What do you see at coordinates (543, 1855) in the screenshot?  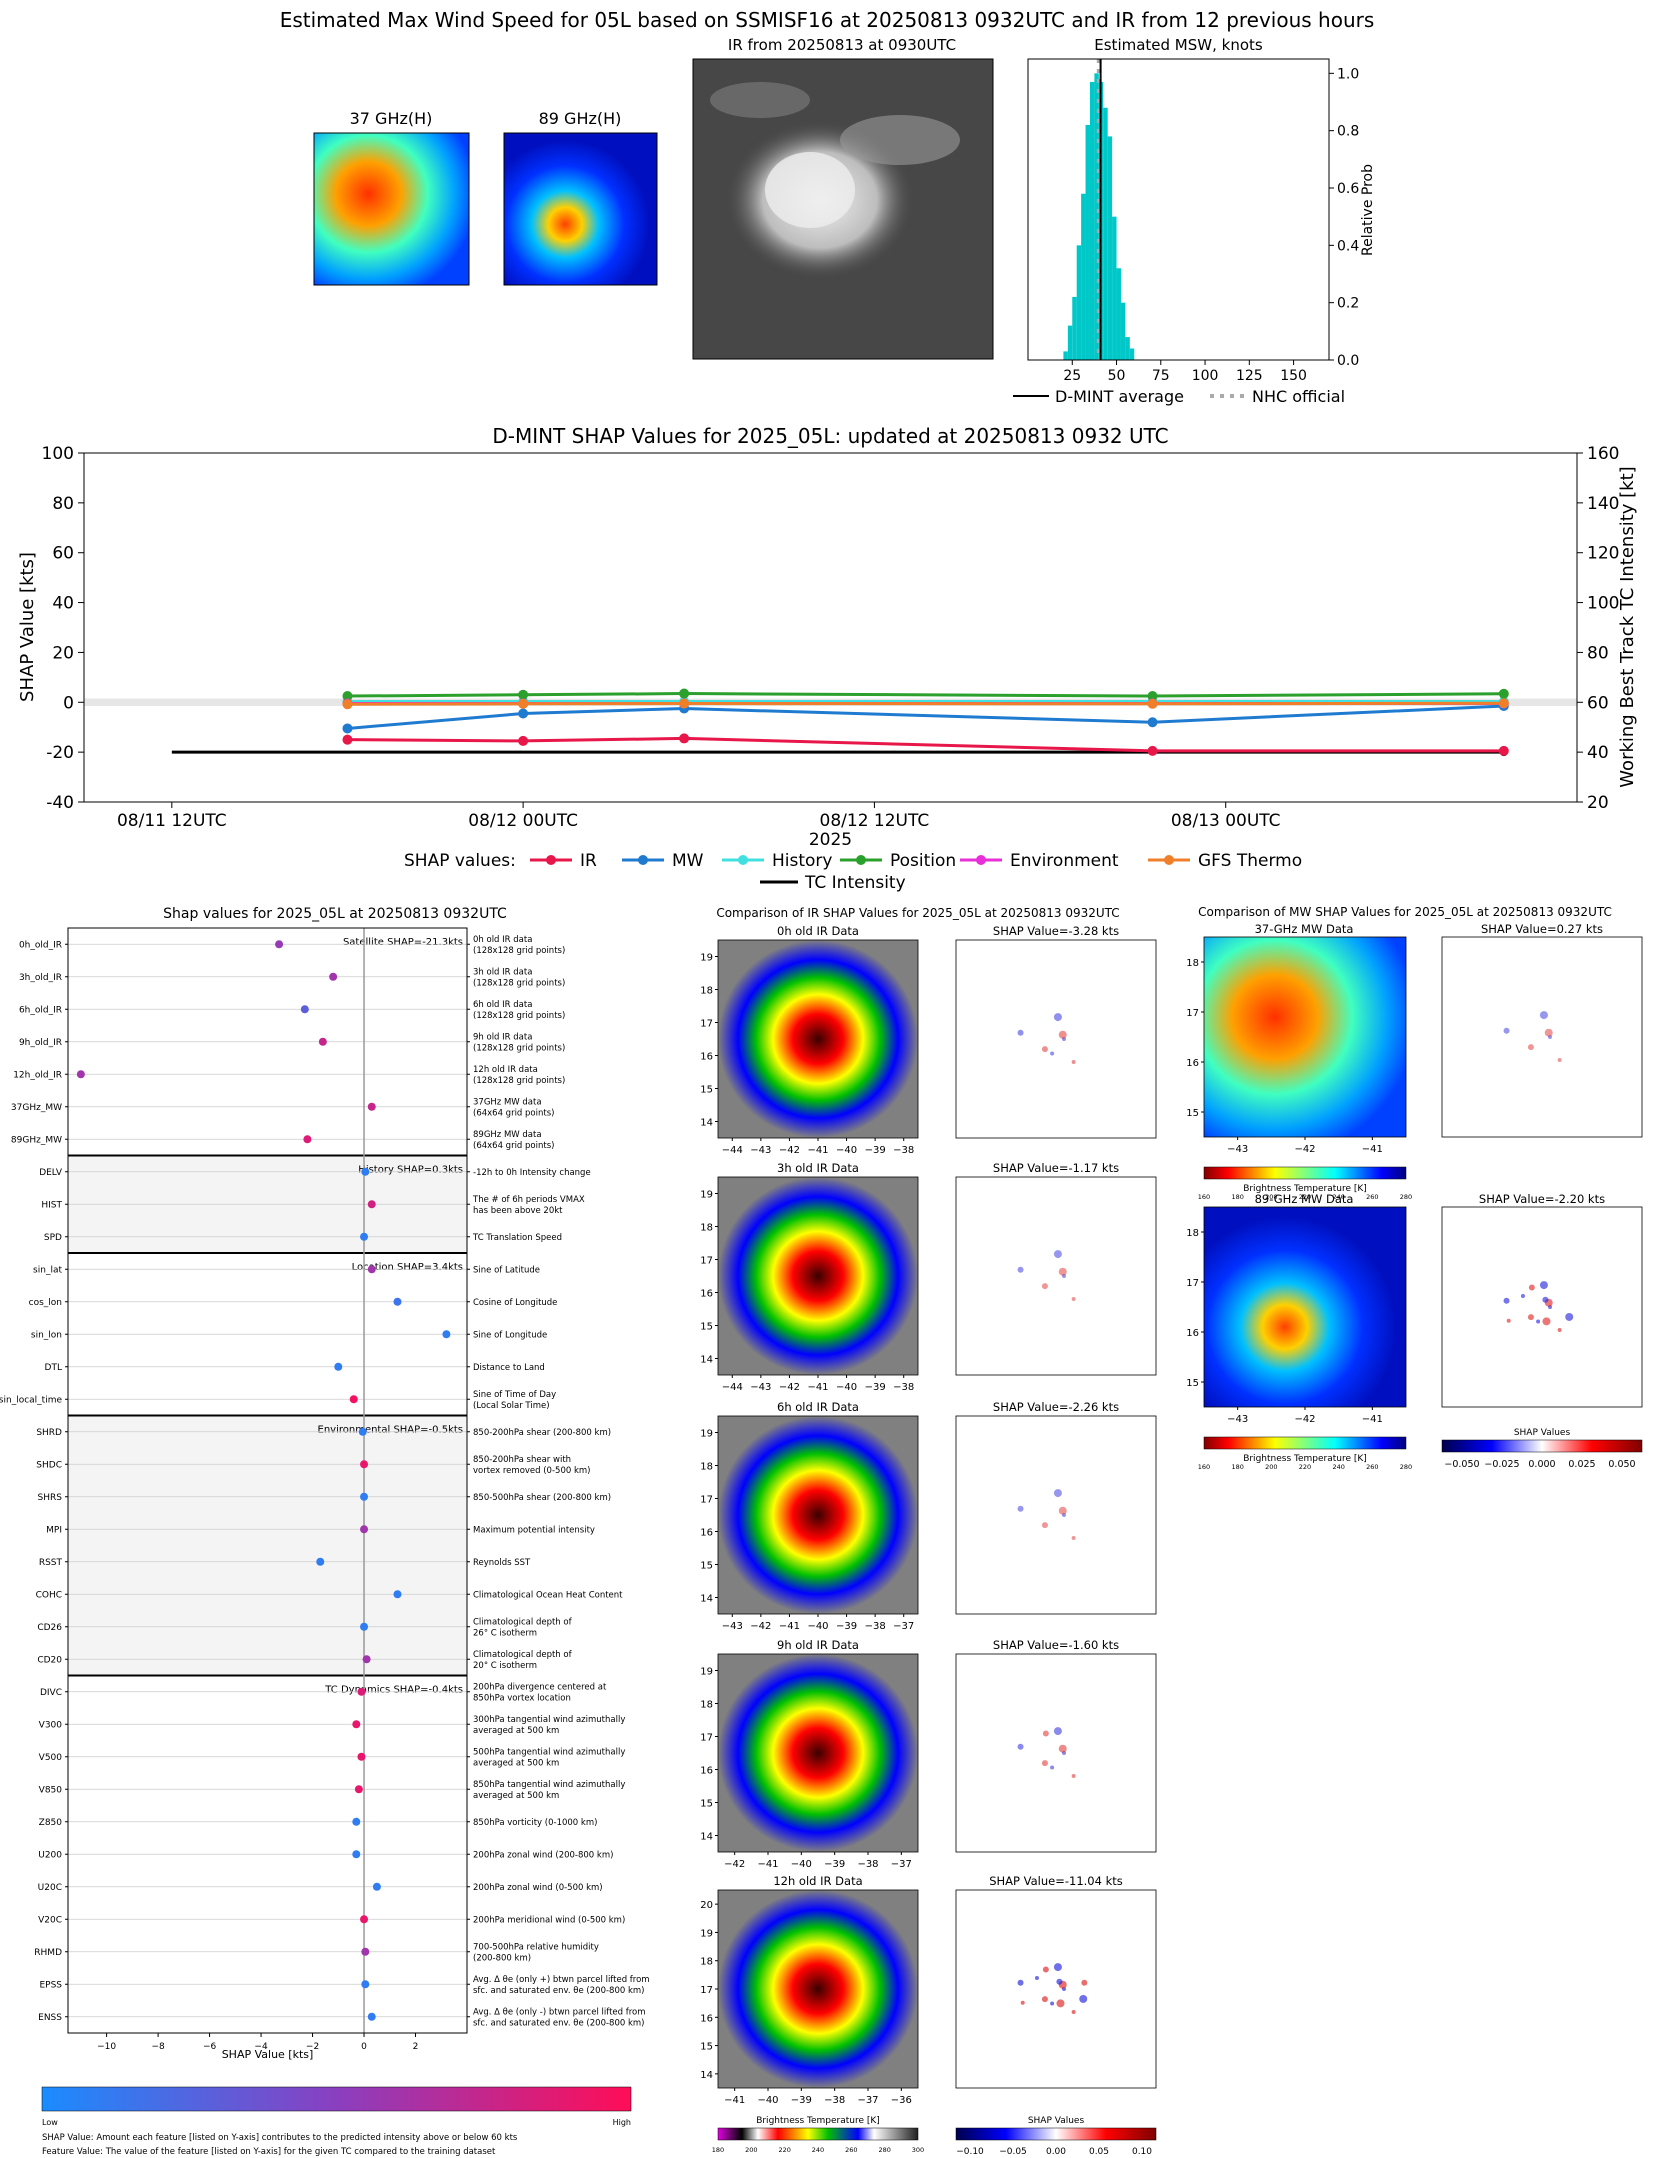 I see `feature-description: 200hPa zonal wind (200-800 km)` at bounding box center [543, 1855].